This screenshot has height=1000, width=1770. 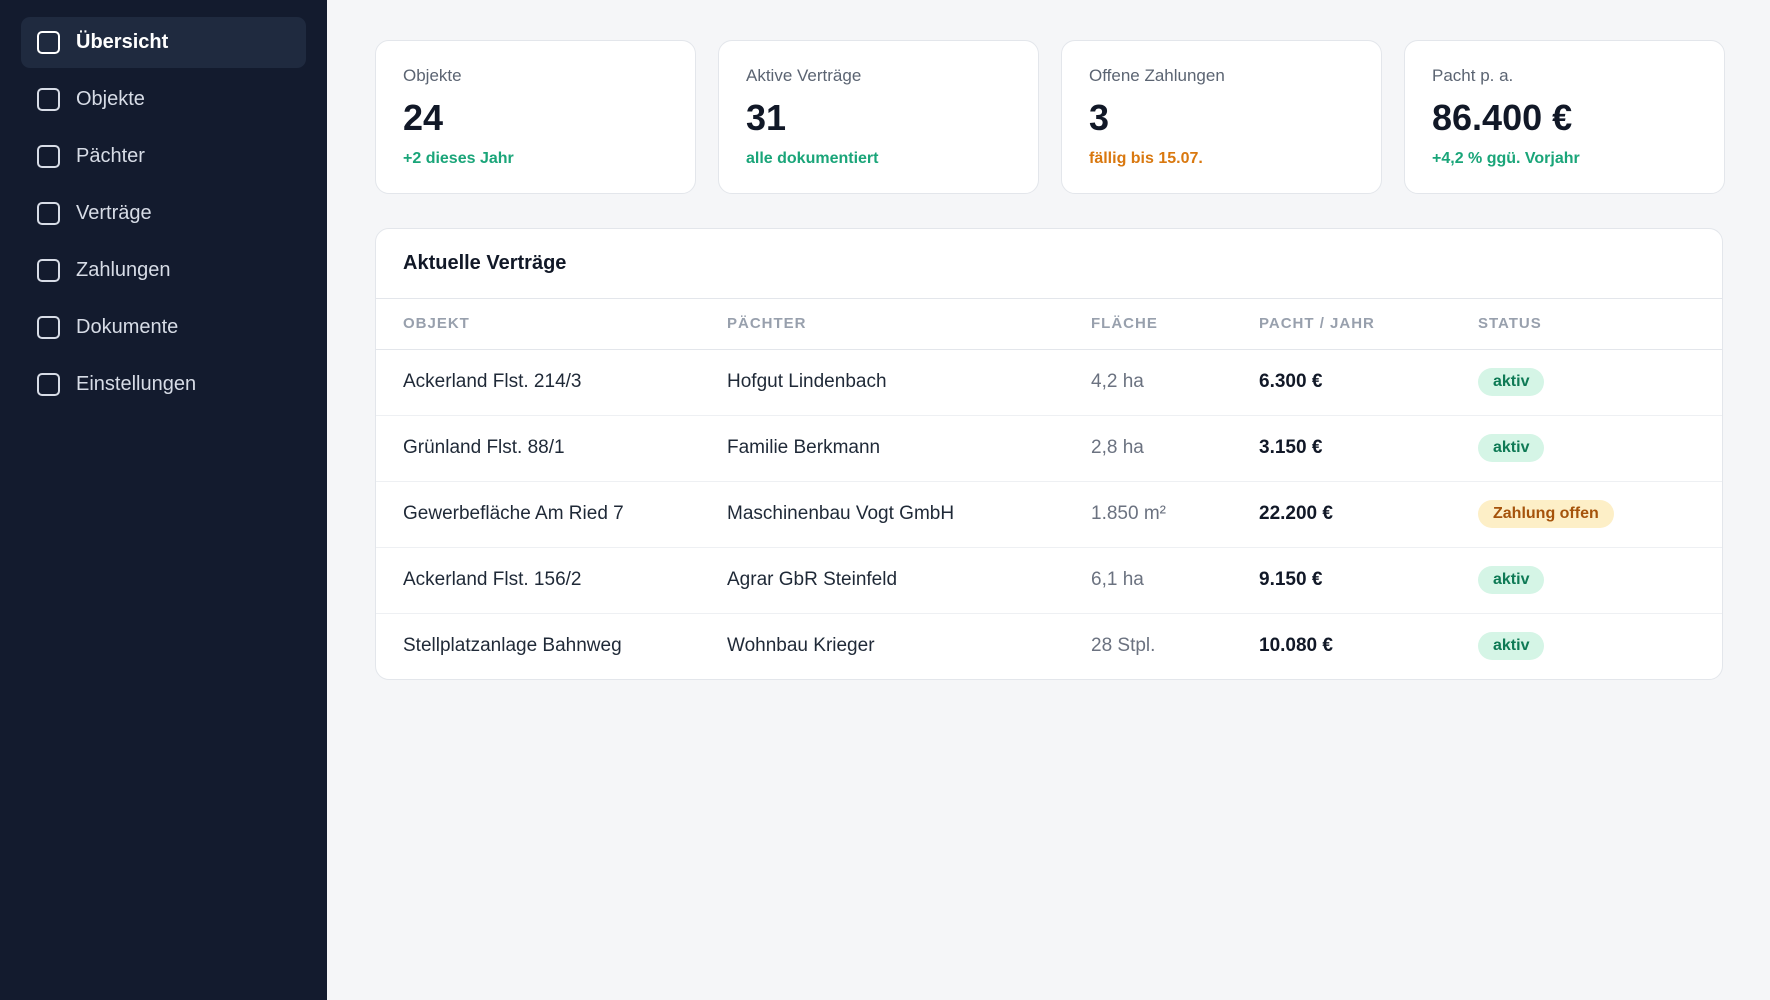 What do you see at coordinates (1175, 324) in the screenshot?
I see `column-header-flaeche: FLÄCHE` at bounding box center [1175, 324].